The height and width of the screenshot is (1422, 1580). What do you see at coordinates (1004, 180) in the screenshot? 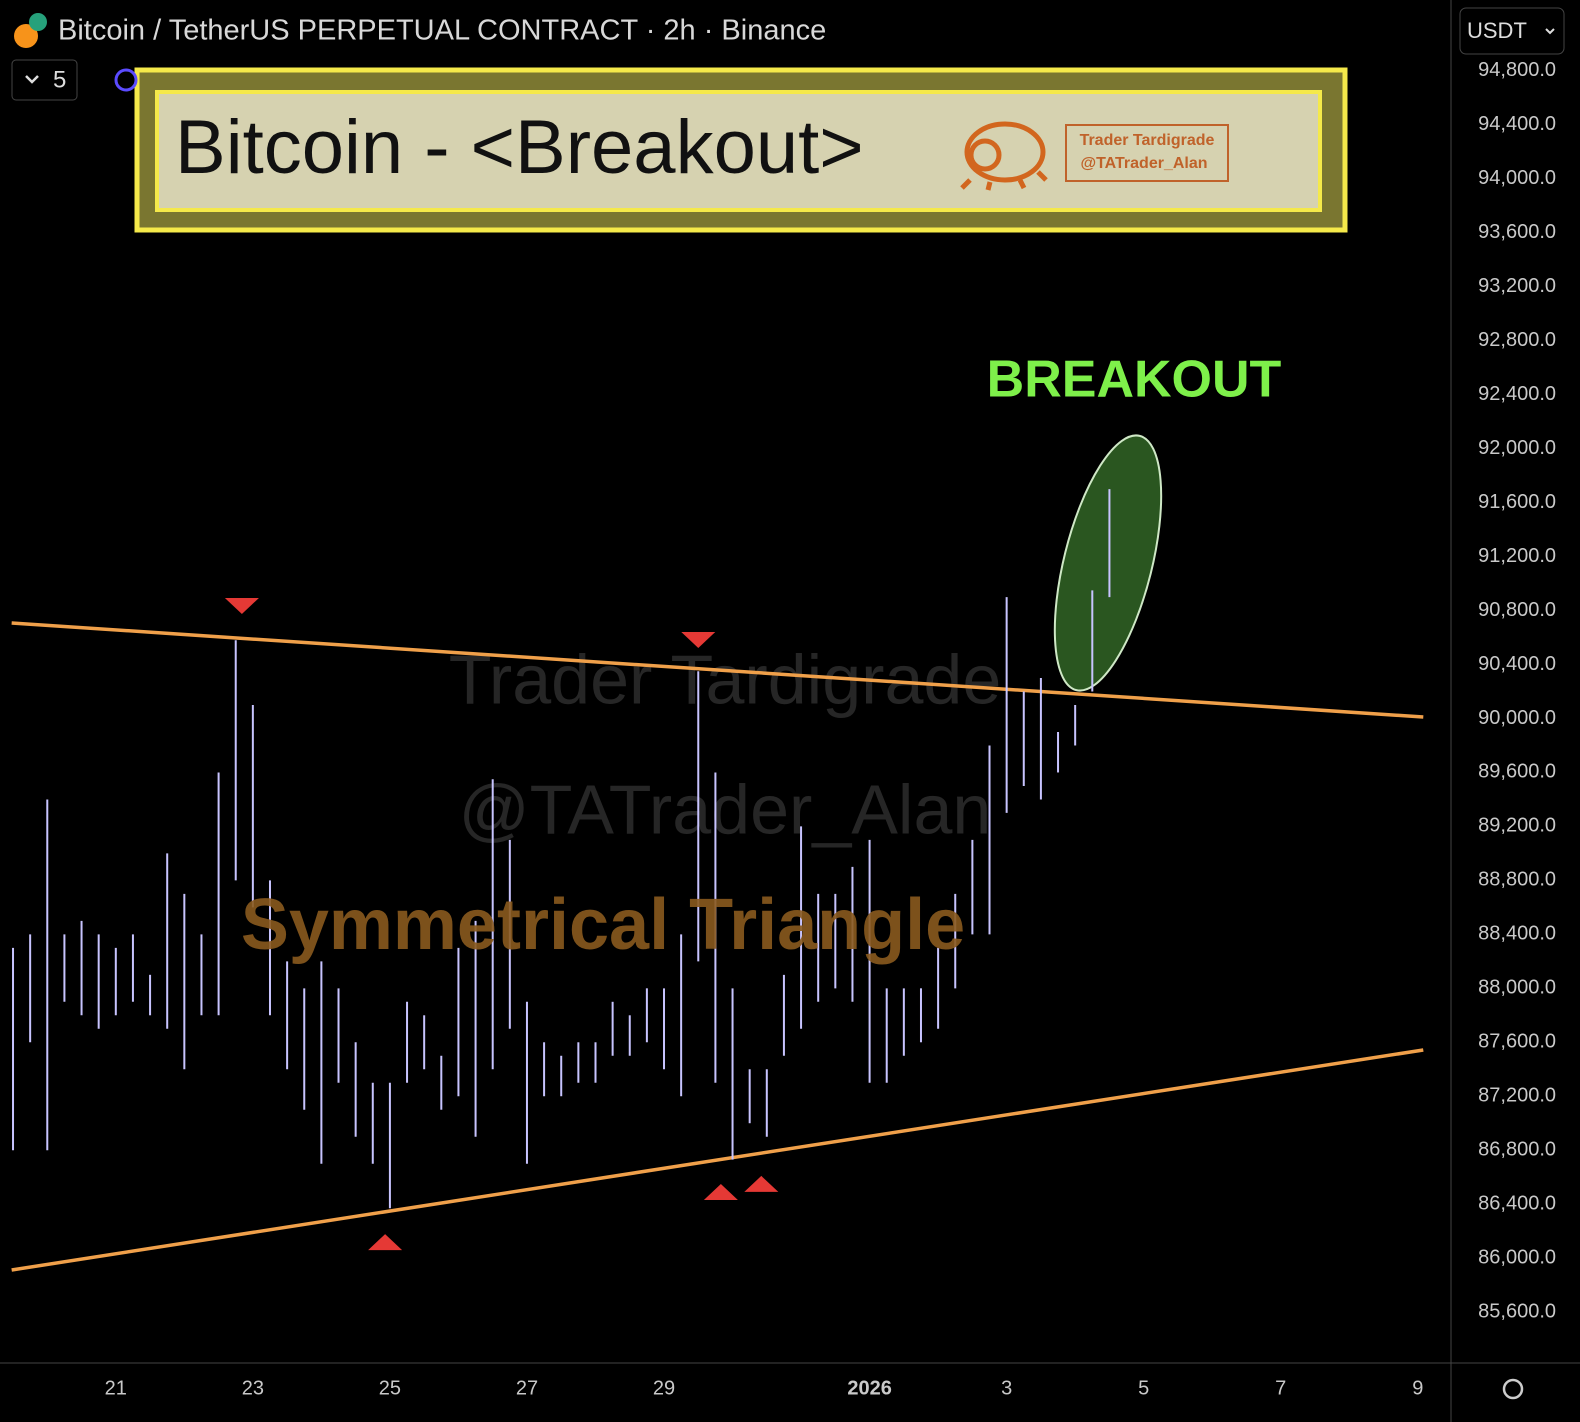
I see `logo-legs` at bounding box center [1004, 180].